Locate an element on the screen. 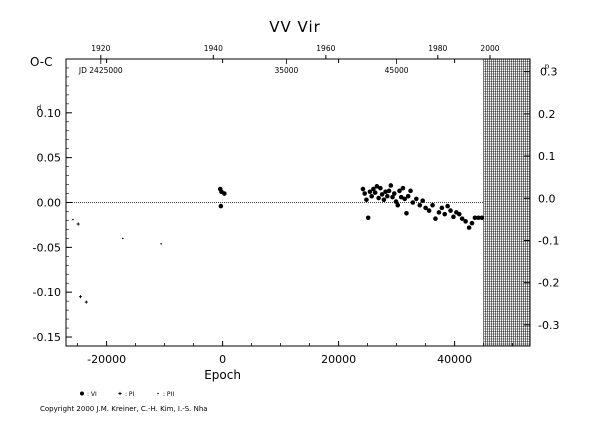 This screenshot has height=425, width=590. right-tick-label: -0.3 is located at coordinates (548, 325).